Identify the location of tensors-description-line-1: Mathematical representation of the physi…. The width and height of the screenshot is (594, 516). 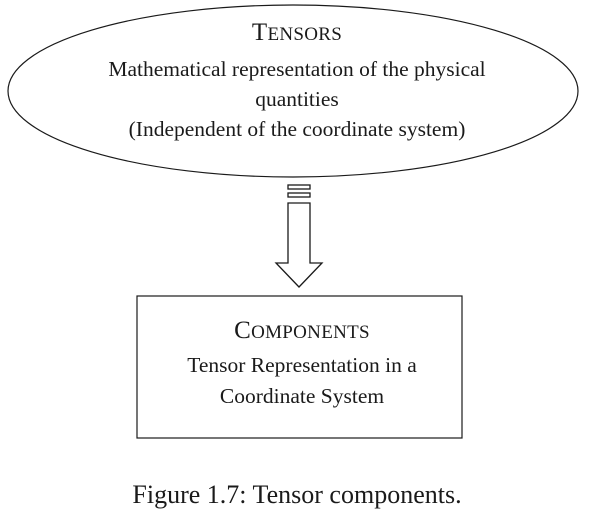
(297, 69).